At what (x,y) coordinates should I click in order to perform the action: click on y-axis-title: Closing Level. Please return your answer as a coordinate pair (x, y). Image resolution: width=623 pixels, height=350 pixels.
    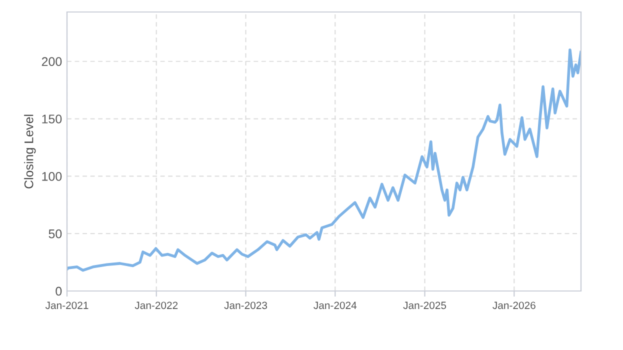
    Looking at the image, I should click on (30, 151).